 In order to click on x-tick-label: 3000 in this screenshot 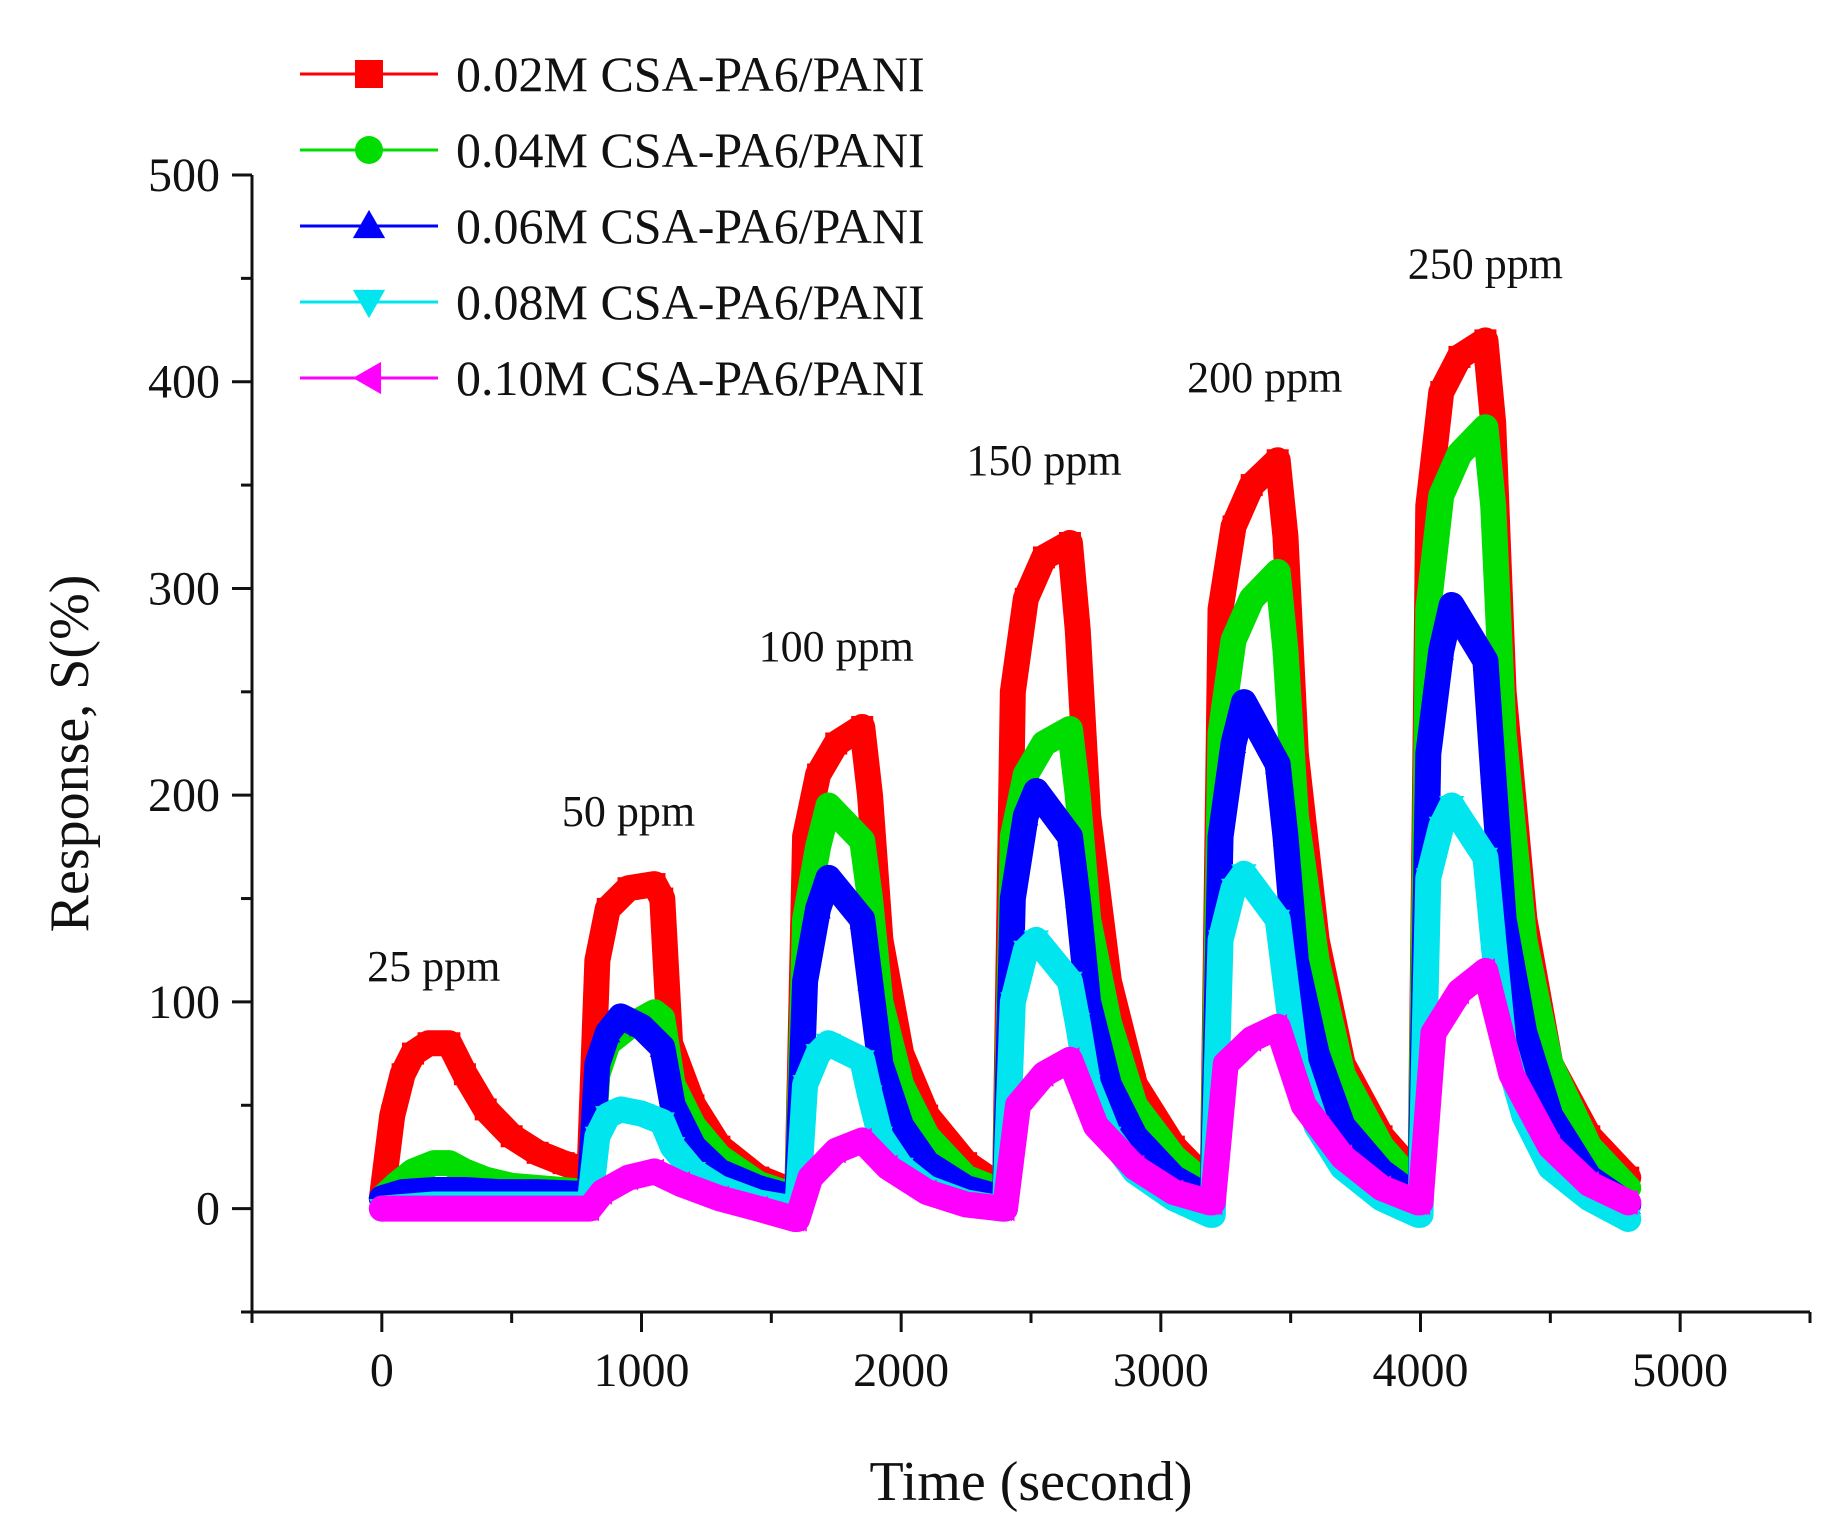, I will do `click(1161, 1370)`.